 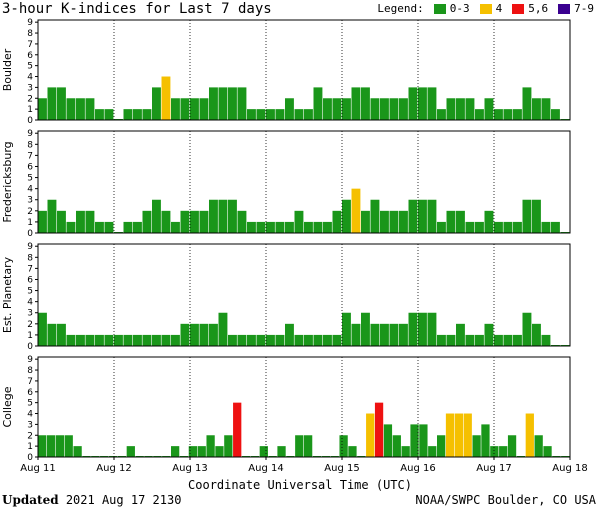 I want to click on x-tick-label: Aug 12, so click(x=113, y=468).